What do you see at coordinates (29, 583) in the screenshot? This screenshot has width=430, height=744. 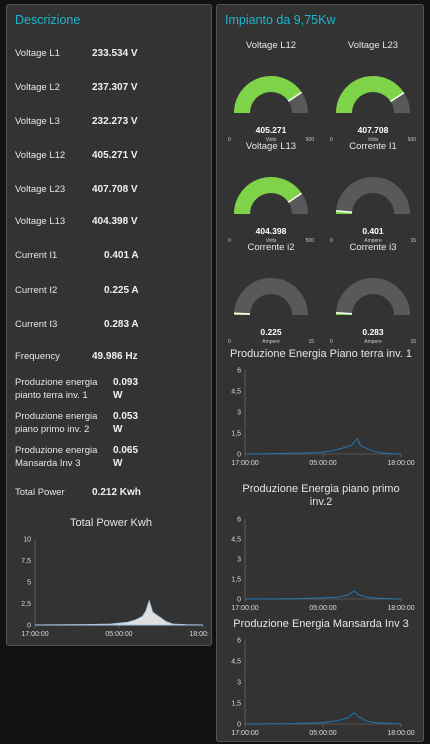 I see `y-tick-label: 5` at bounding box center [29, 583].